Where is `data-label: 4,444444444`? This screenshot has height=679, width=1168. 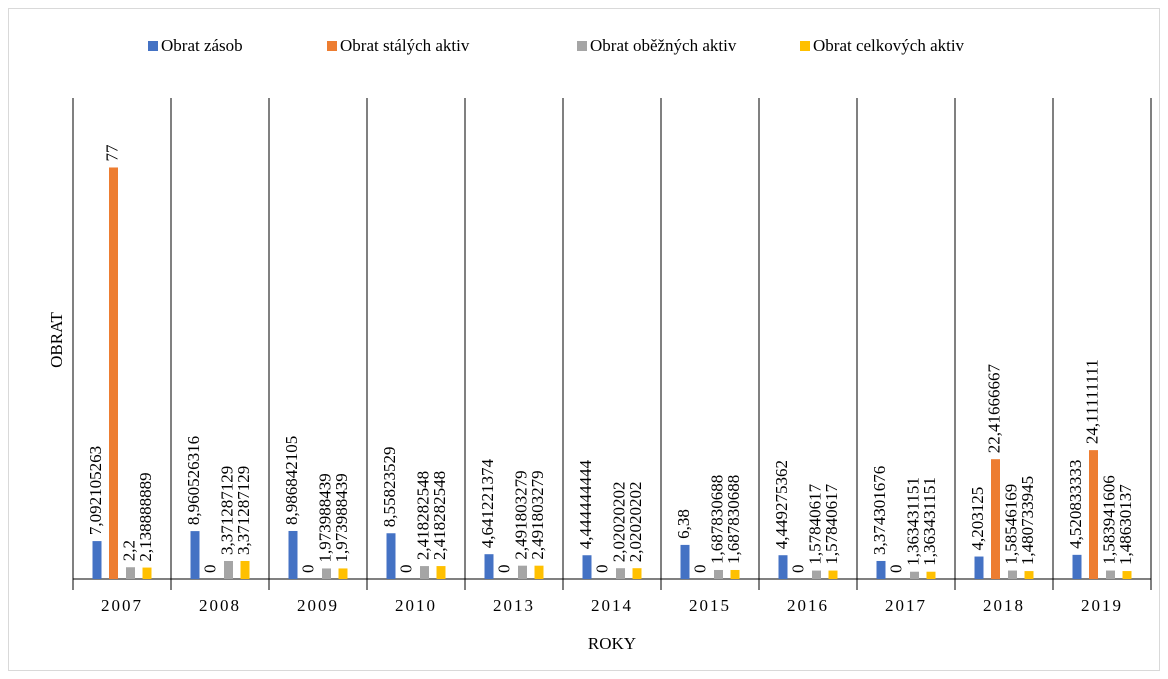 data-label: 4,444444444 is located at coordinates (585, 504).